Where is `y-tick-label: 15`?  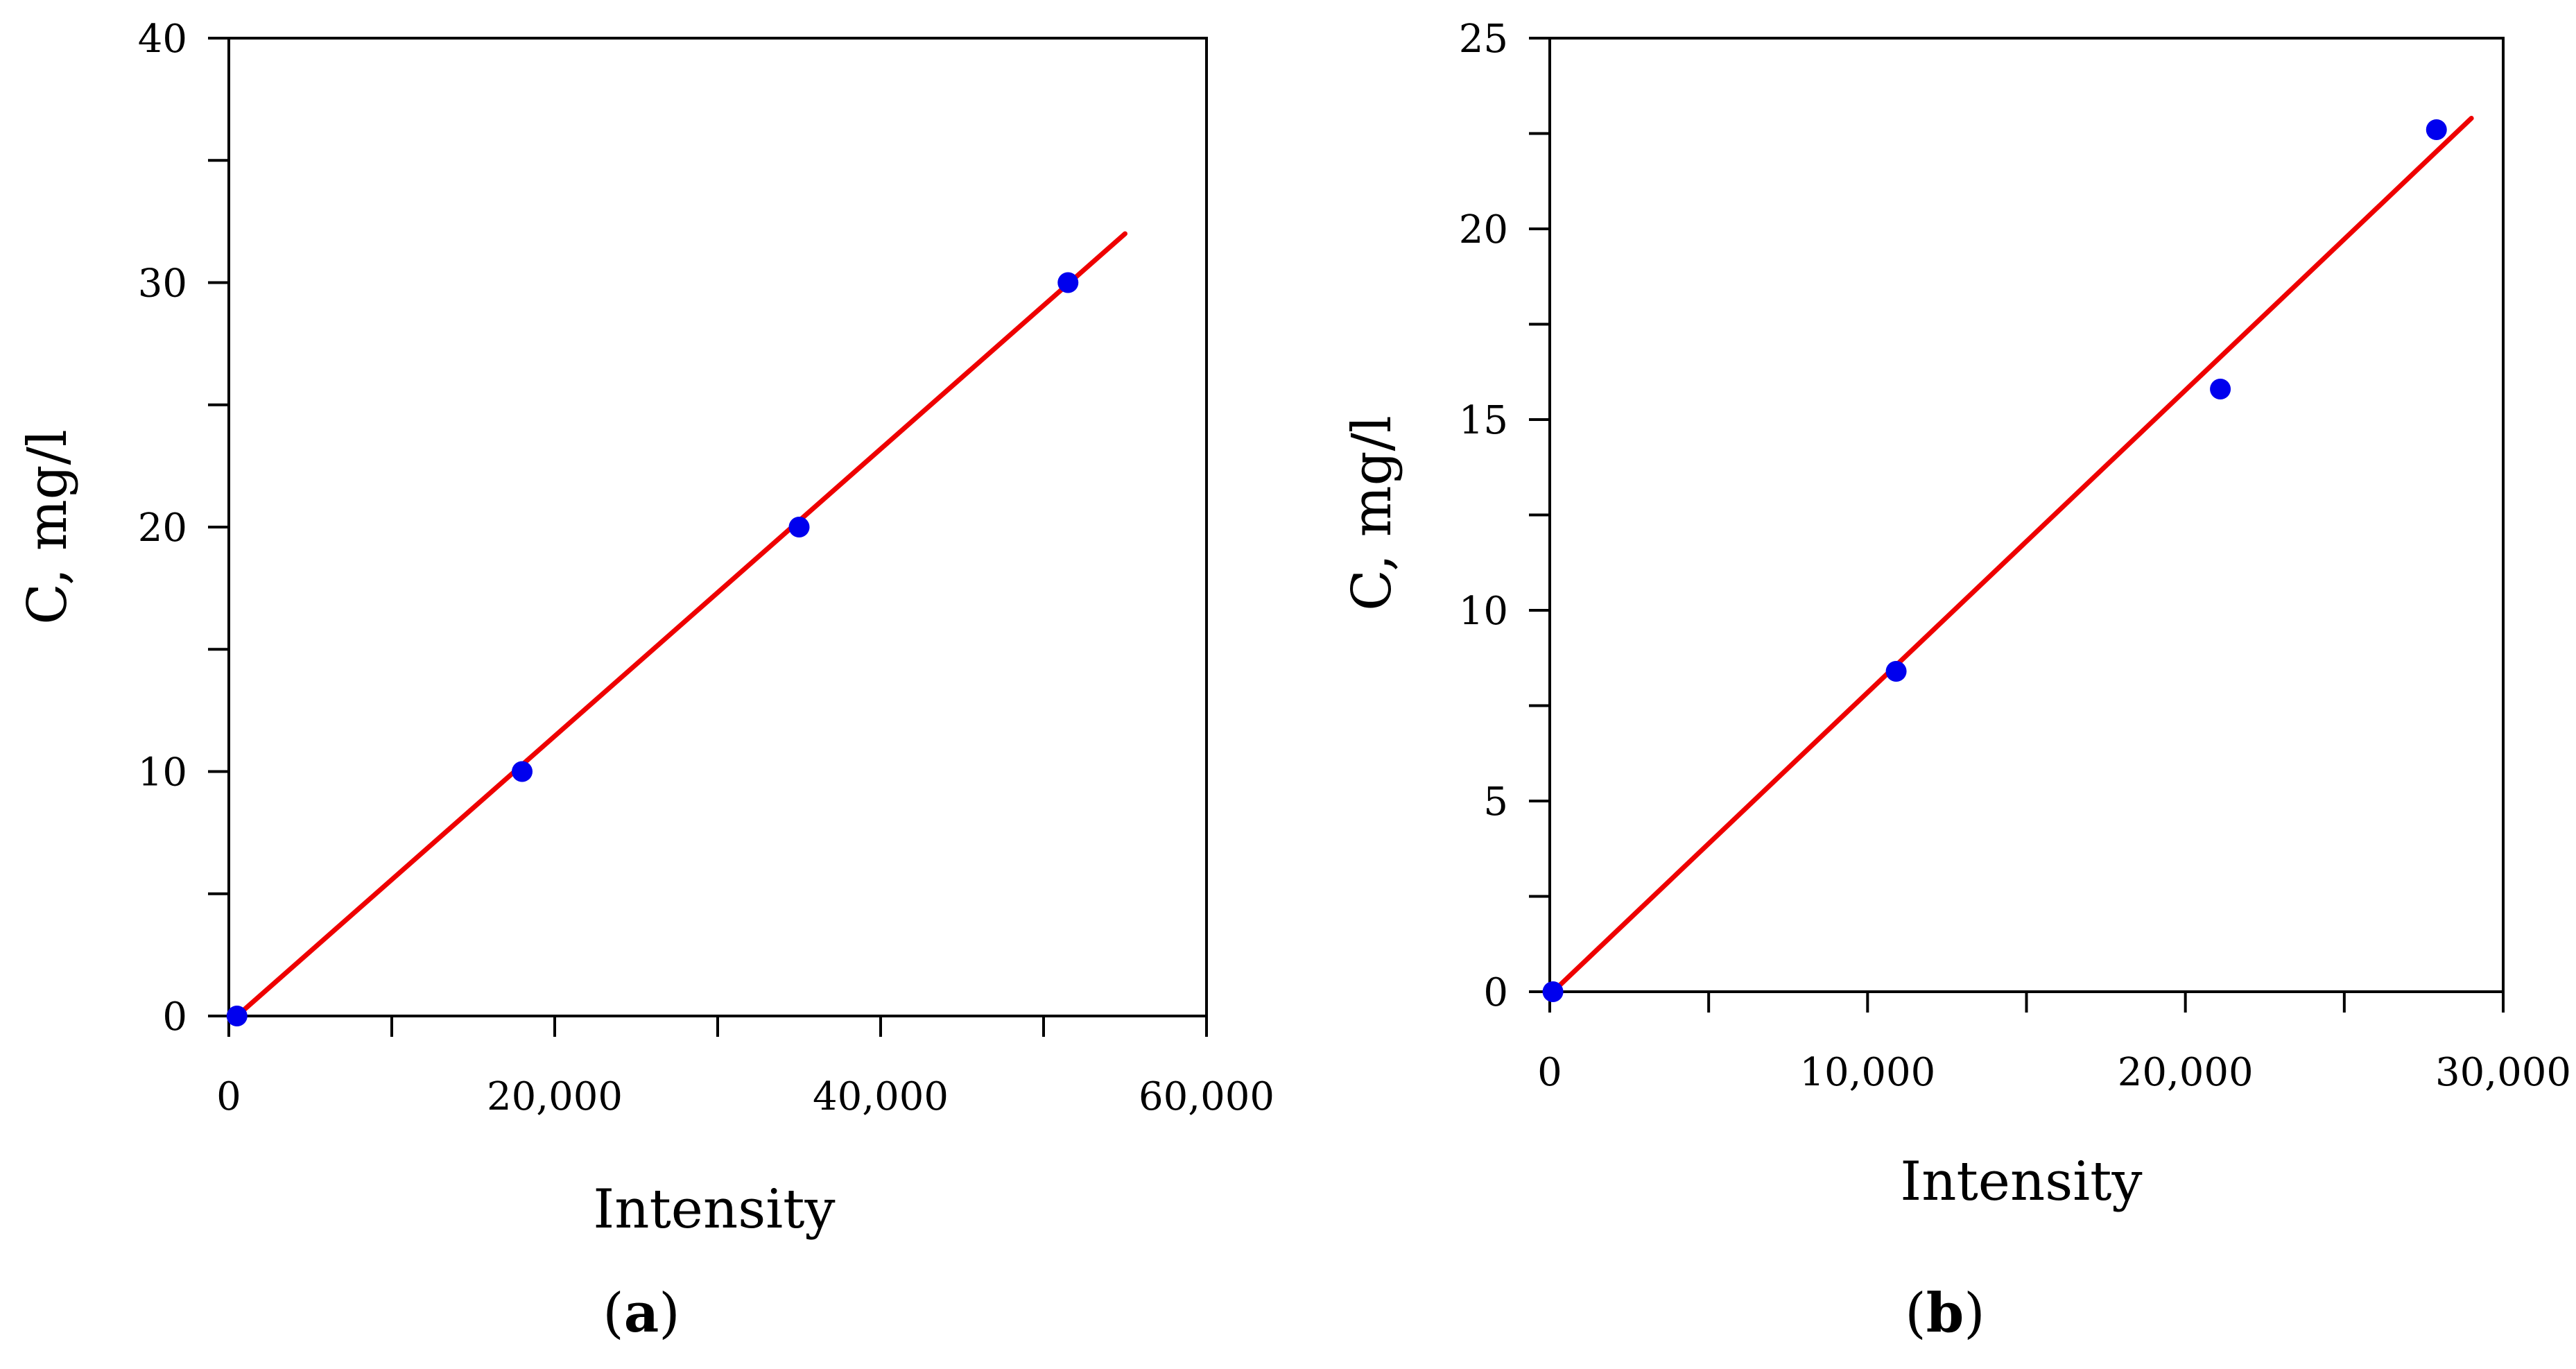 y-tick-label: 15 is located at coordinates (1483, 420).